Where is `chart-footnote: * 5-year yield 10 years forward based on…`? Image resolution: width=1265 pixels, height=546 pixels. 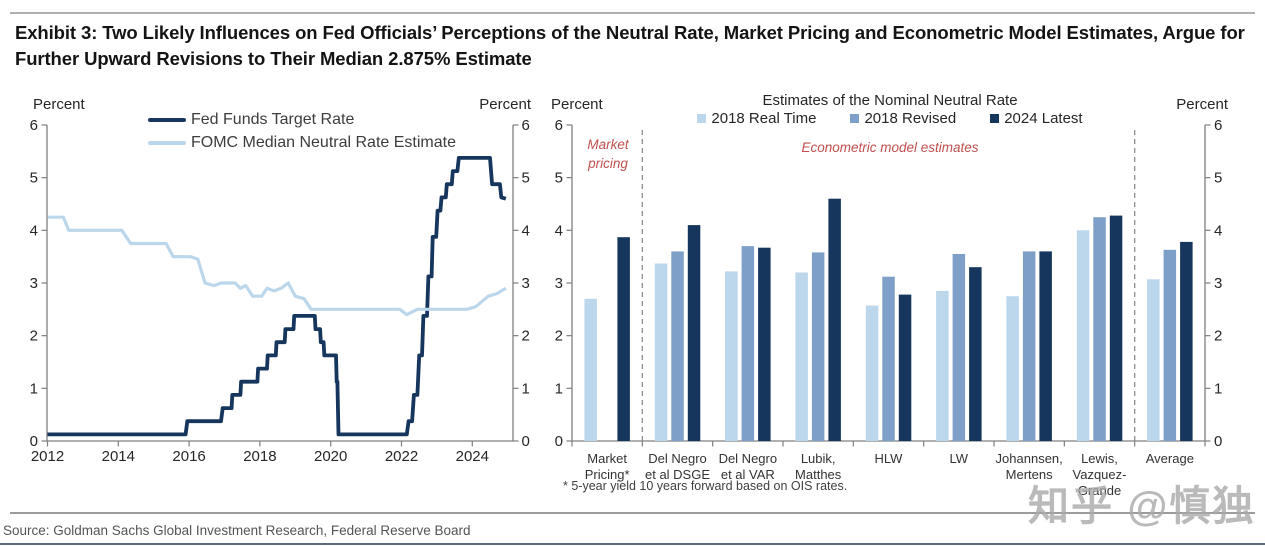 chart-footnote: * 5-year yield 10 years forward based on… is located at coordinates (705, 486).